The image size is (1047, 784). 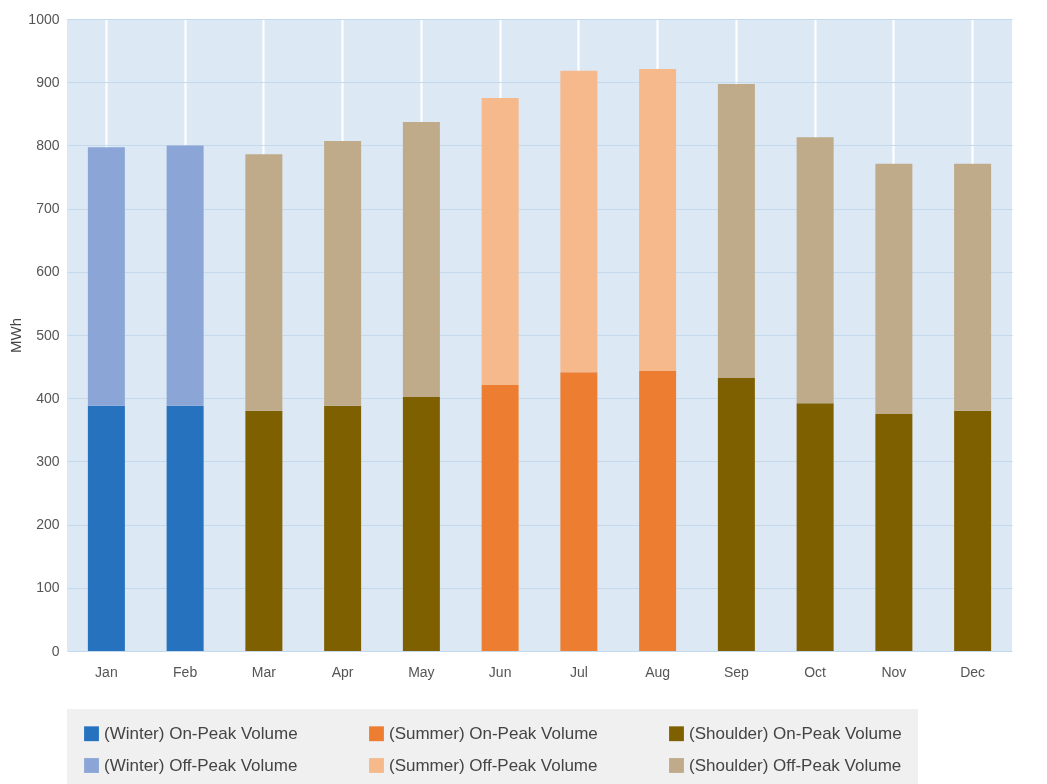 What do you see at coordinates (894, 671) in the screenshot?
I see `x-tick-label: Nov` at bounding box center [894, 671].